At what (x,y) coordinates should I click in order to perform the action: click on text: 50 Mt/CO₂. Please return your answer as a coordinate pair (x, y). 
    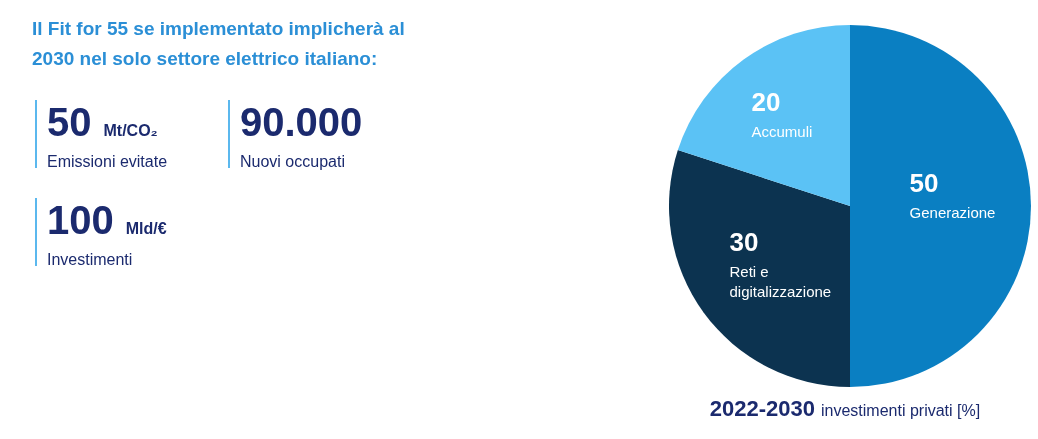
    Looking at the image, I should click on (102, 122).